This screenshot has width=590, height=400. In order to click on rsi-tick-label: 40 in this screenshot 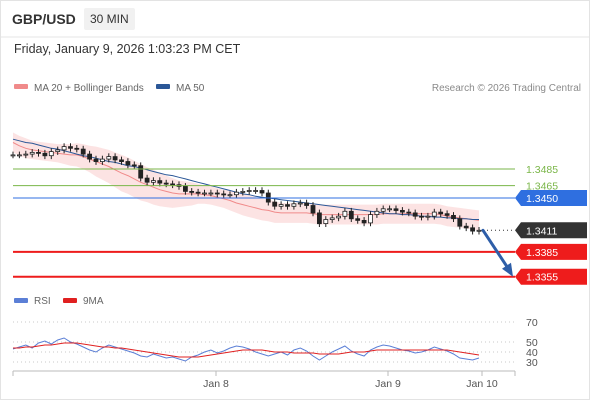, I will do `click(532, 353)`.